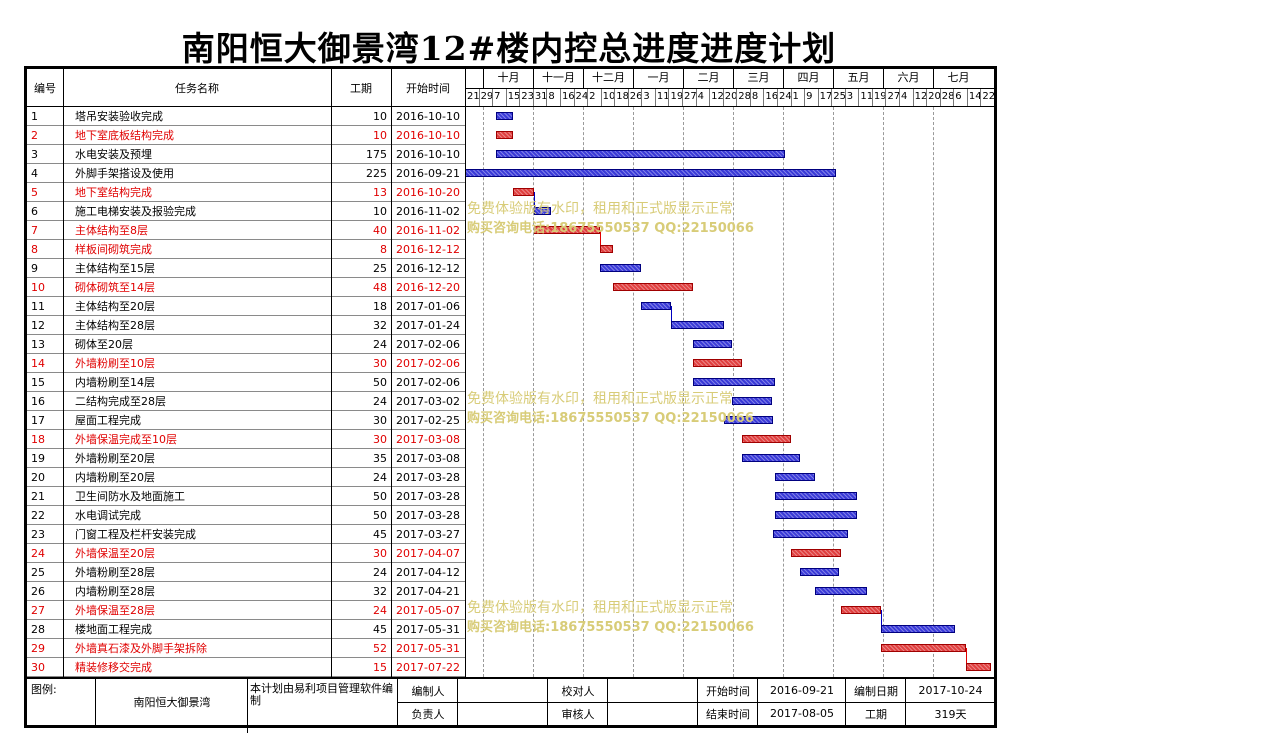 This screenshot has width=1268, height=751. I want to click on table-row: 13 砌体至20层 24 2017-02-06, so click(246, 344).